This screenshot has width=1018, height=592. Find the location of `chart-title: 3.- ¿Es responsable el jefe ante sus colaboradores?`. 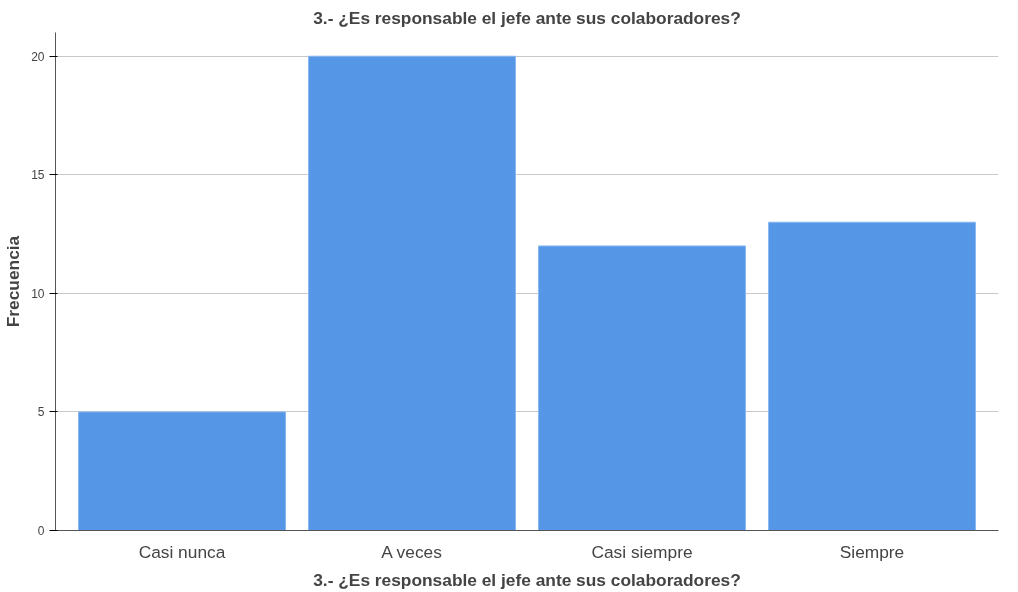

chart-title: 3.- ¿Es responsable el jefe ante sus colaboradores? is located at coordinates (527, 17).